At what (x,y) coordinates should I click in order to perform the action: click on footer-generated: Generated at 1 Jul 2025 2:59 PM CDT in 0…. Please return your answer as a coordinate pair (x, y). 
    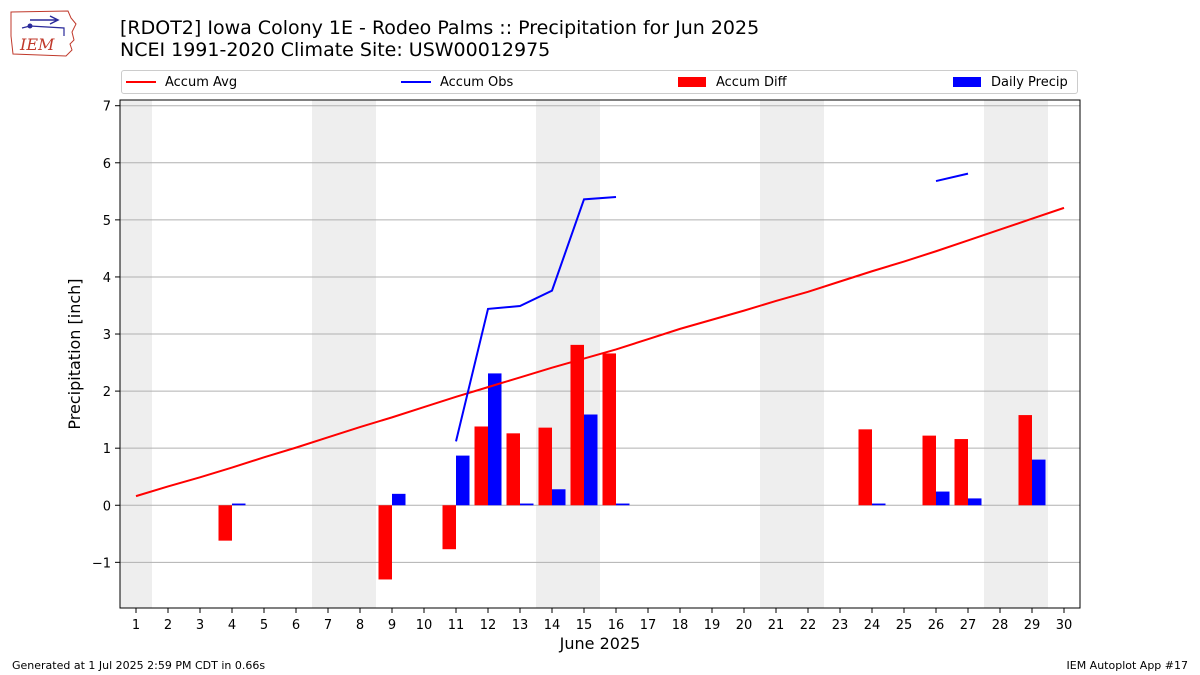
    Looking at the image, I should click on (139, 665).